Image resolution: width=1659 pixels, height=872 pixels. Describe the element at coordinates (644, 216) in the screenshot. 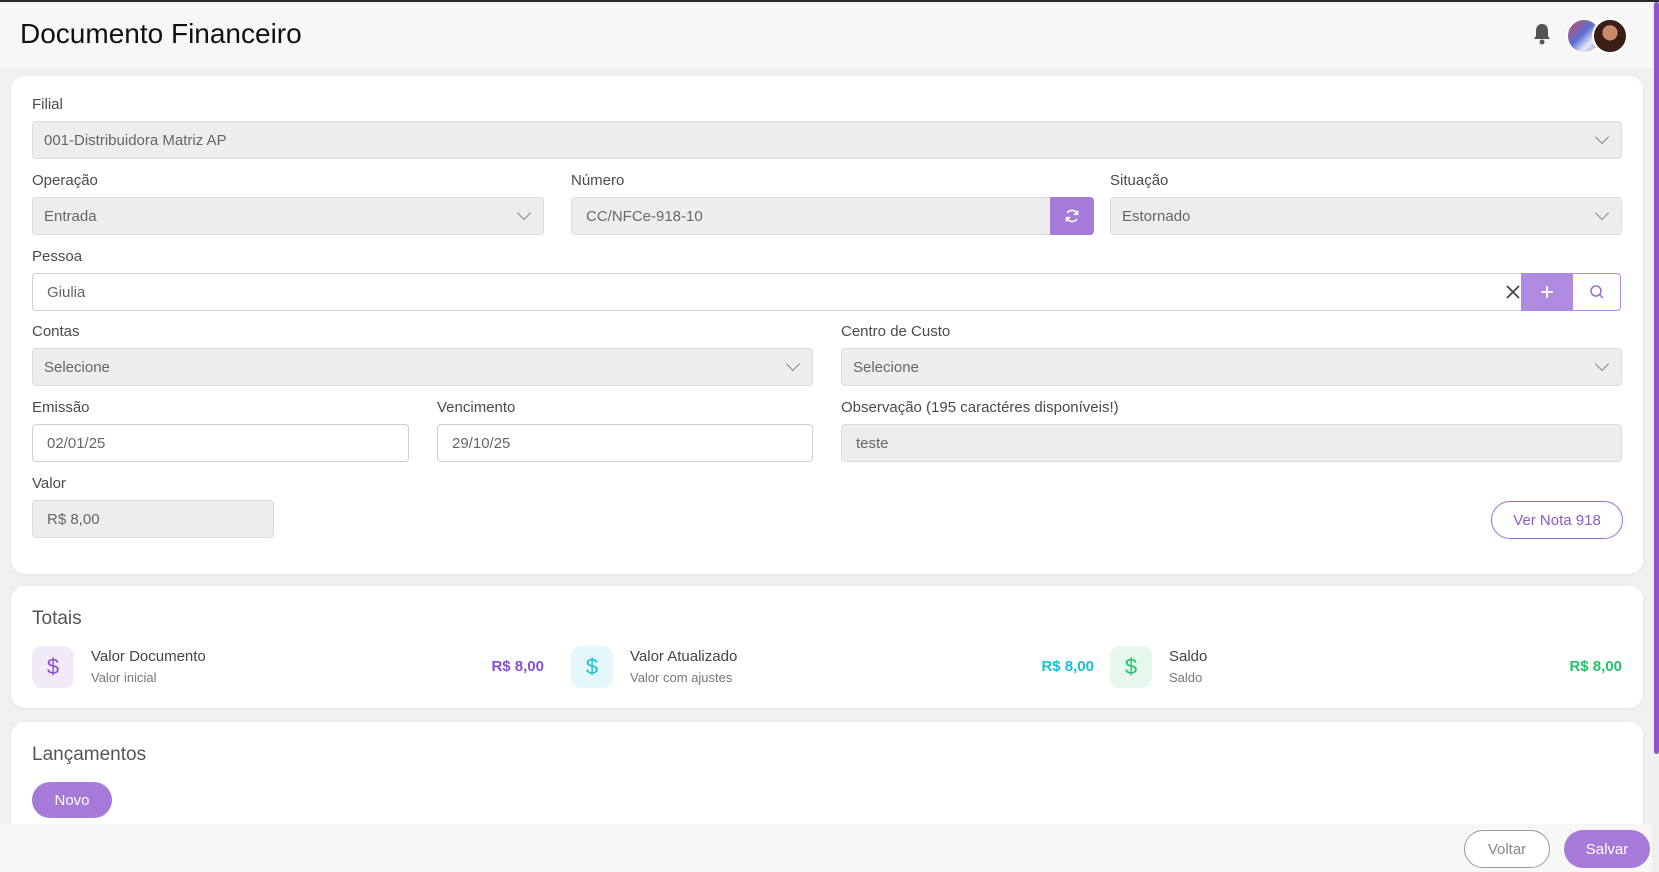

I see `numero-value: CC/NFCe-918-10` at that location.